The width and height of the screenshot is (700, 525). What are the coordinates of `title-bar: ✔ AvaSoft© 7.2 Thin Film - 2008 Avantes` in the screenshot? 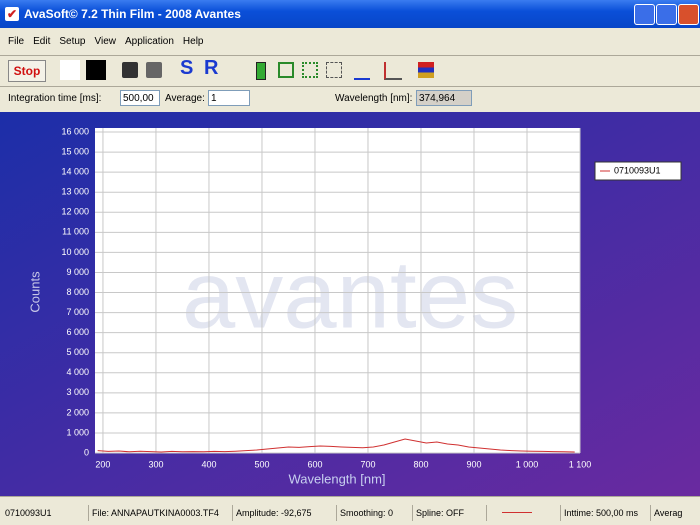 It's located at (350, 14).